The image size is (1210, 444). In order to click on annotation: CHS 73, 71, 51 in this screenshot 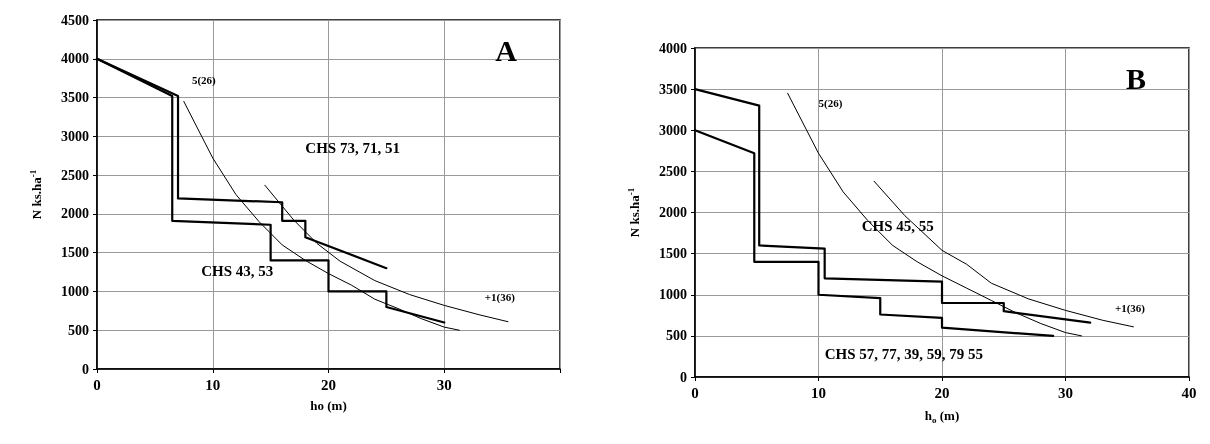, I will do `click(352, 148)`.